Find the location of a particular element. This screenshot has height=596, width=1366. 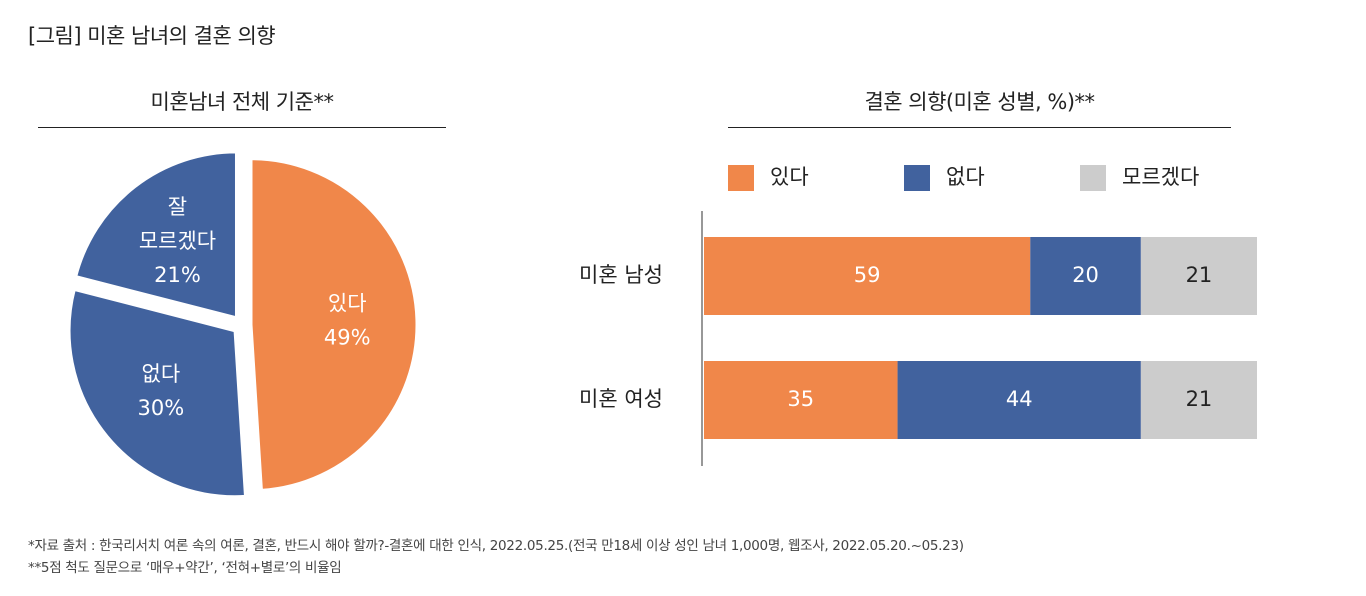

legend-yes-swatch is located at coordinates (741, 178).